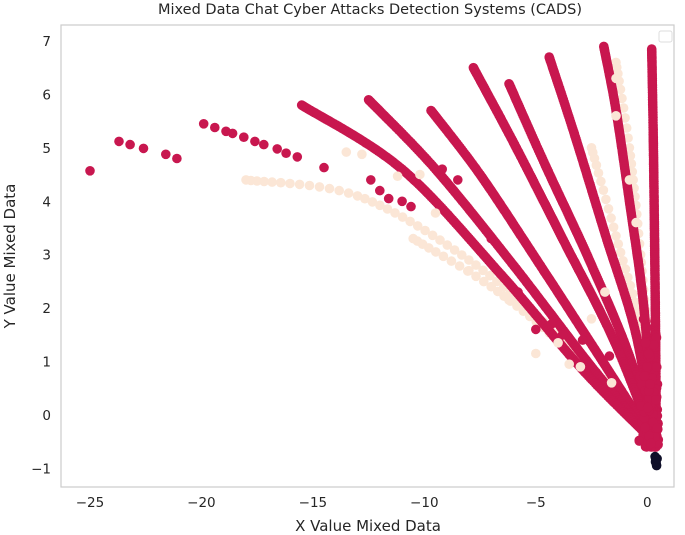 This screenshot has width=685, height=535. What do you see at coordinates (46, 363) in the screenshot?
I see `y-tick-label: 1` at bounding box center [46, 363].